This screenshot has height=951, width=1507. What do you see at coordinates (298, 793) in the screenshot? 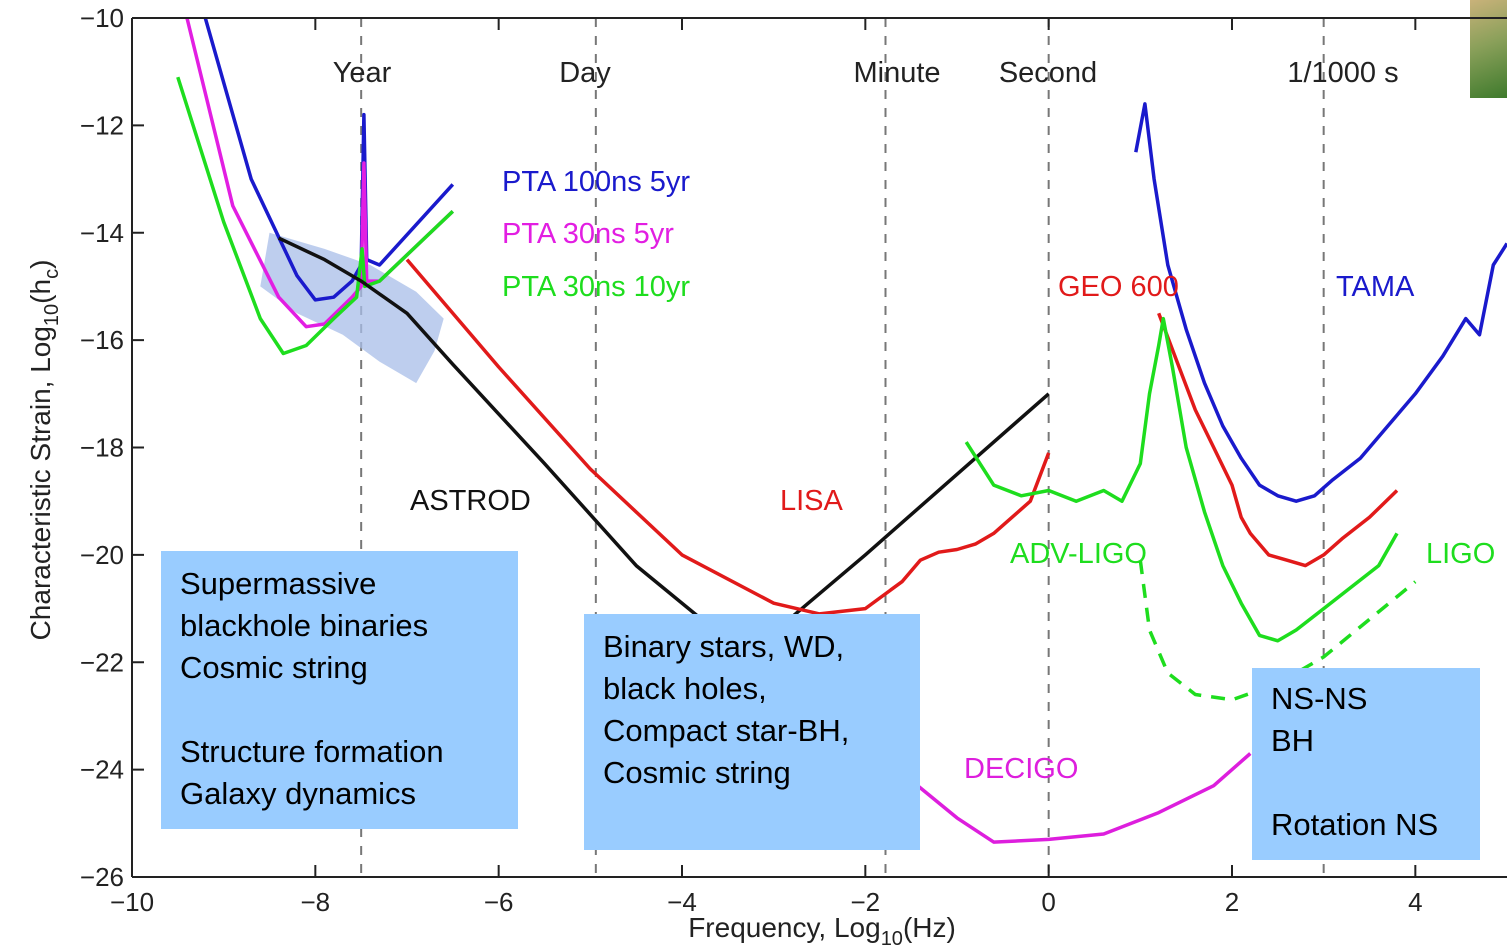
I see `annotation-line: Galaxy dynamics` at bounding box center [298, 793].